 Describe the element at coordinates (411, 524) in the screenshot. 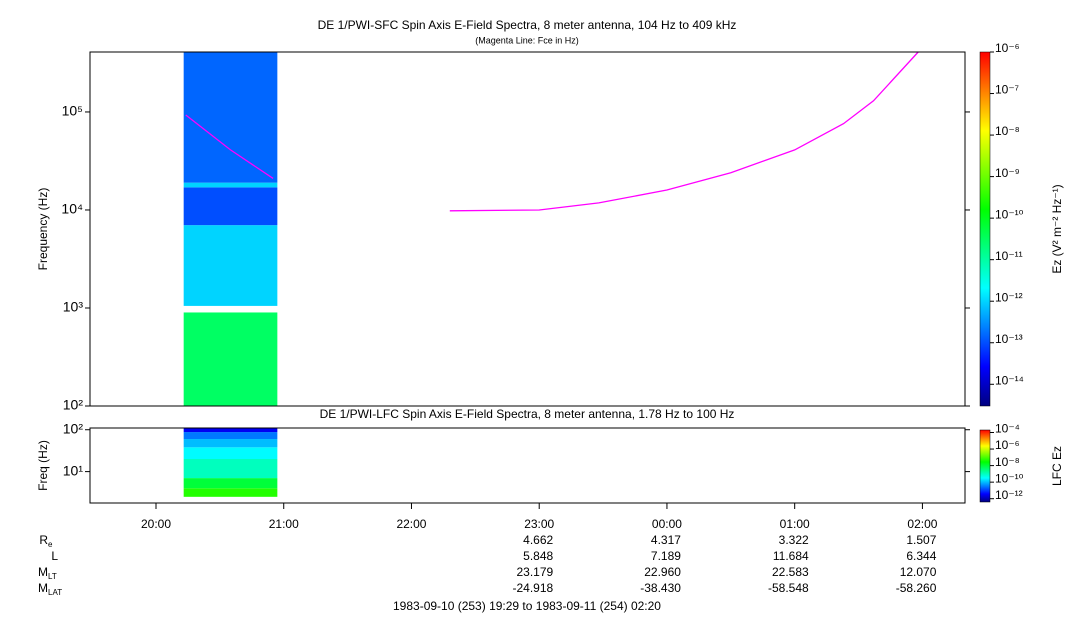

I see `x-tick-label: 22:00` at that location.